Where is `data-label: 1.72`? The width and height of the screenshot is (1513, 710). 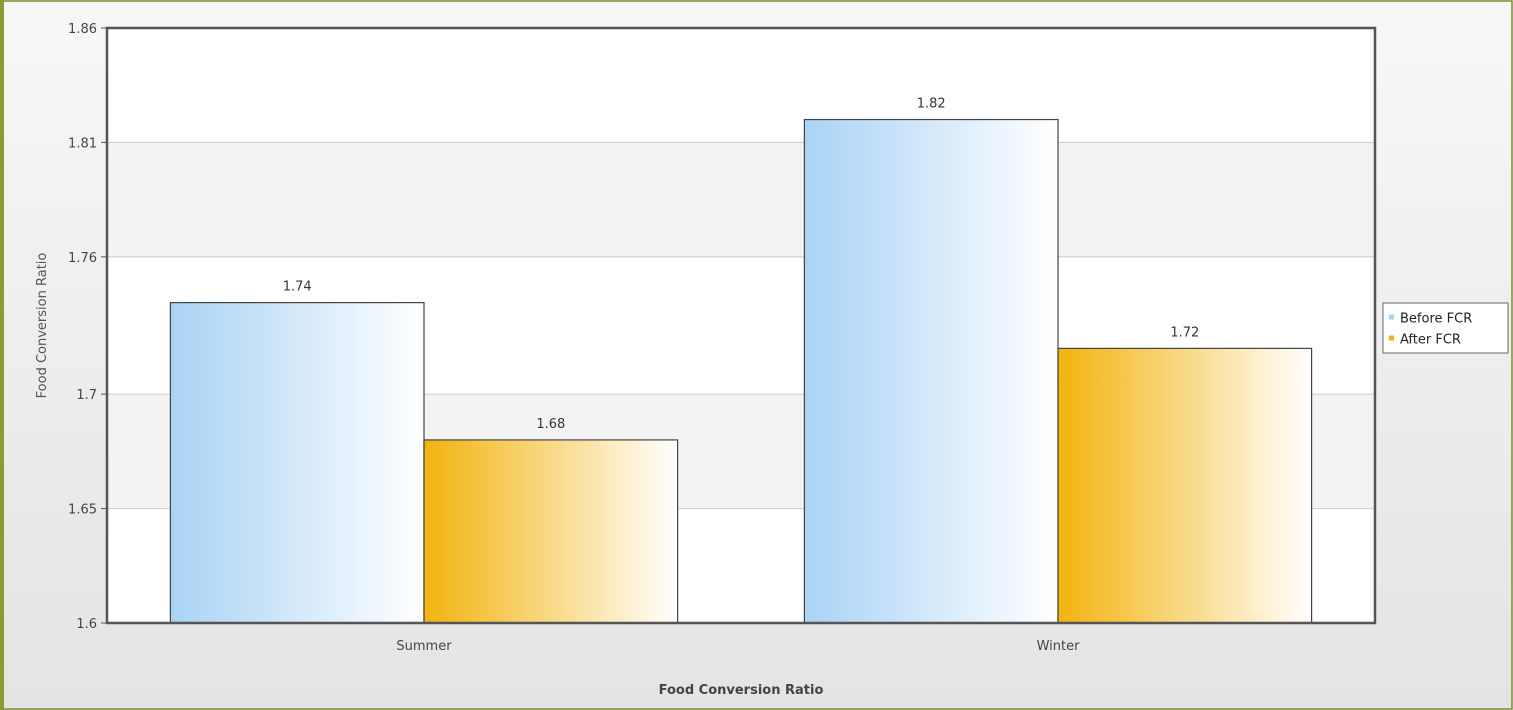 data-label: 1.72 is located at coordinates (1184, 332).